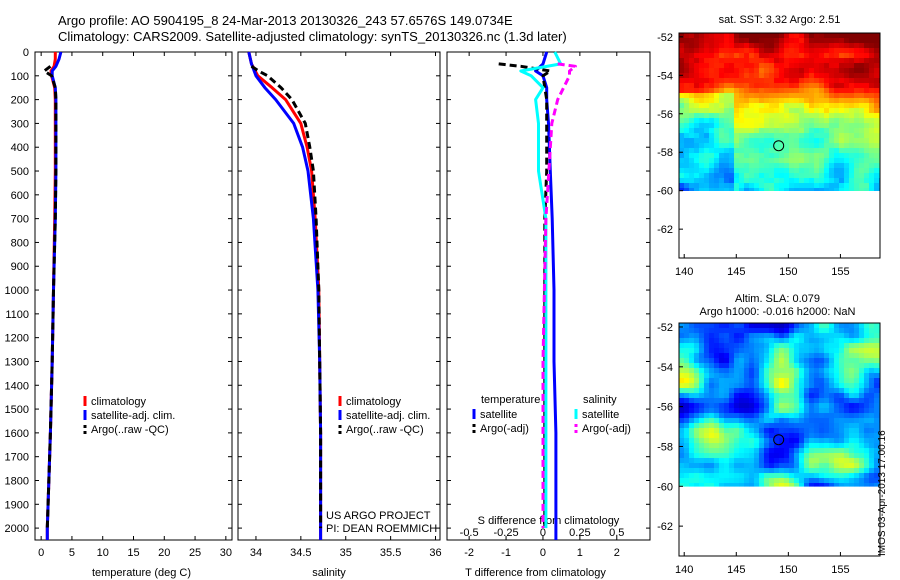 The width and height of the screenshot is (900, 580). I want to click on depth-tick-label: 1300, so click(17, 362).